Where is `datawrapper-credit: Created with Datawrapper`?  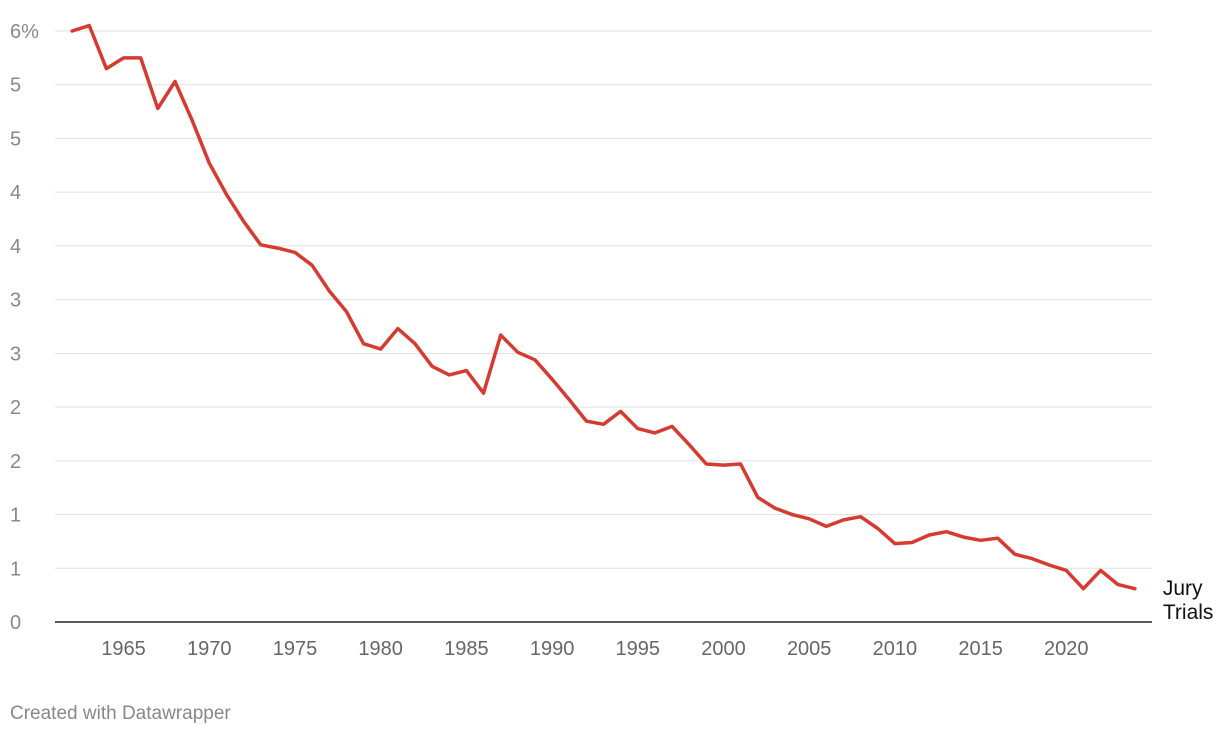
datawrapper-credit: Created with Datawrapper is located at coordinates (120, 713).